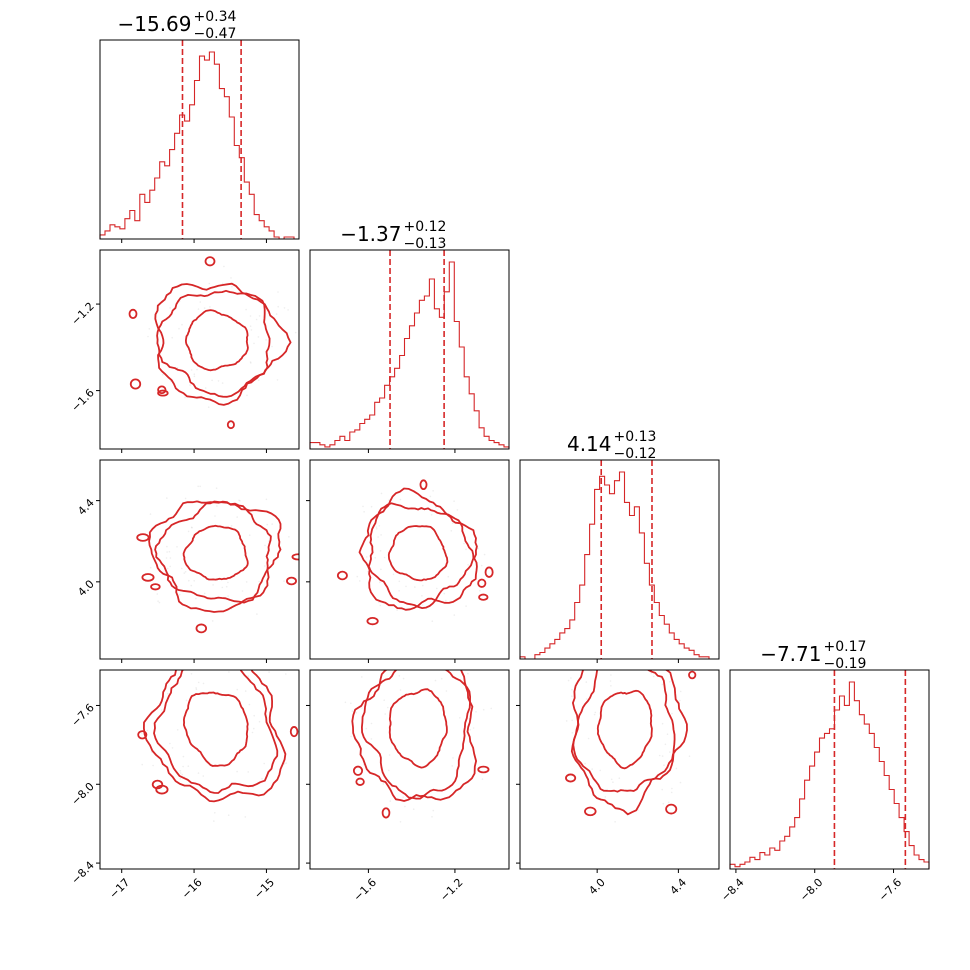 This screenshot has height=970, width=970. Describe the element at coordinates (452, 890) in the screenshot. I see `x-tick-label: −1.2` at that location.